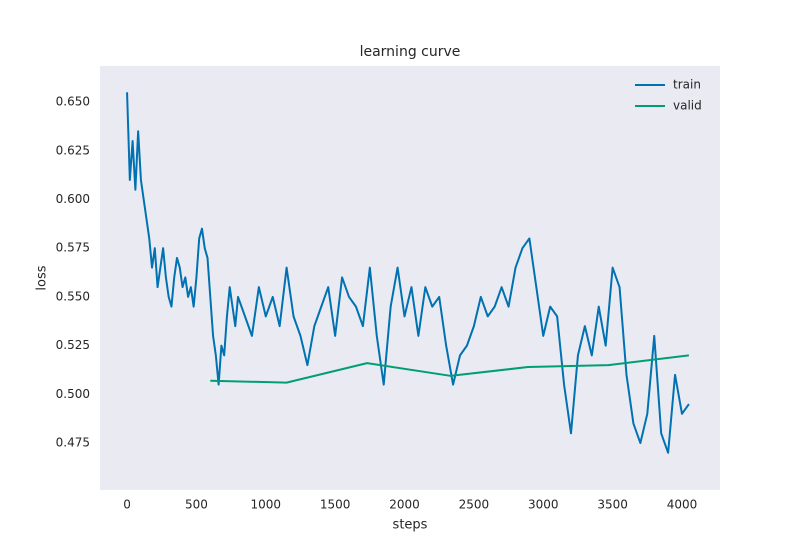  Describe the element at coordinates (687, 106) in the screenshot. I see `legend-label: valid` at that location.